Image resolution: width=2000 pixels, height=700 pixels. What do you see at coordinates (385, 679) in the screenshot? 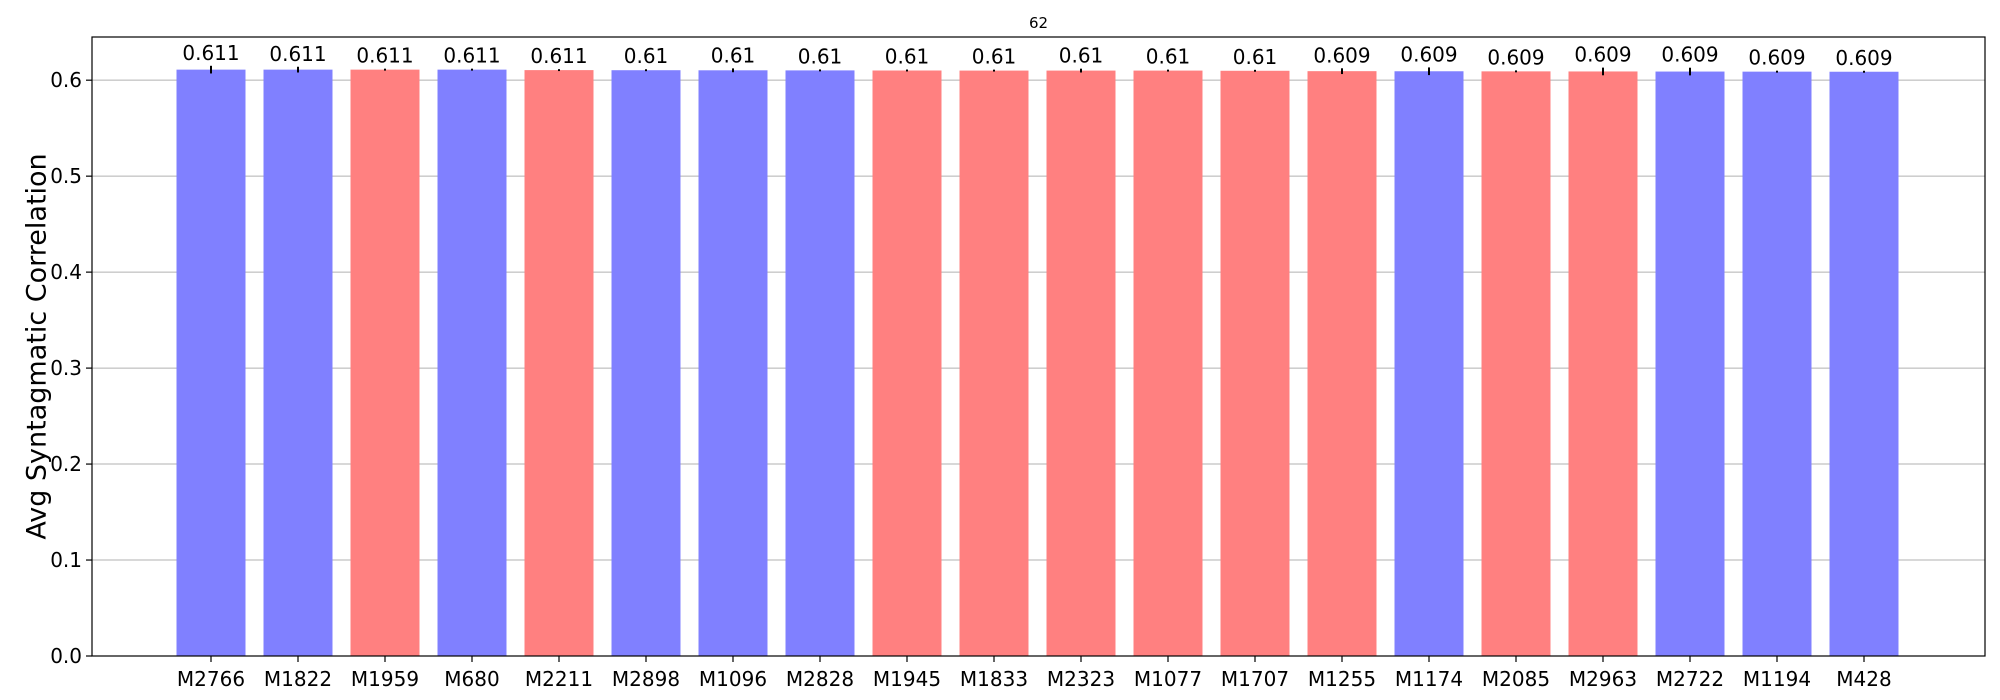
I see `x-tick-label: M1959` at bounding box center [385, 679].